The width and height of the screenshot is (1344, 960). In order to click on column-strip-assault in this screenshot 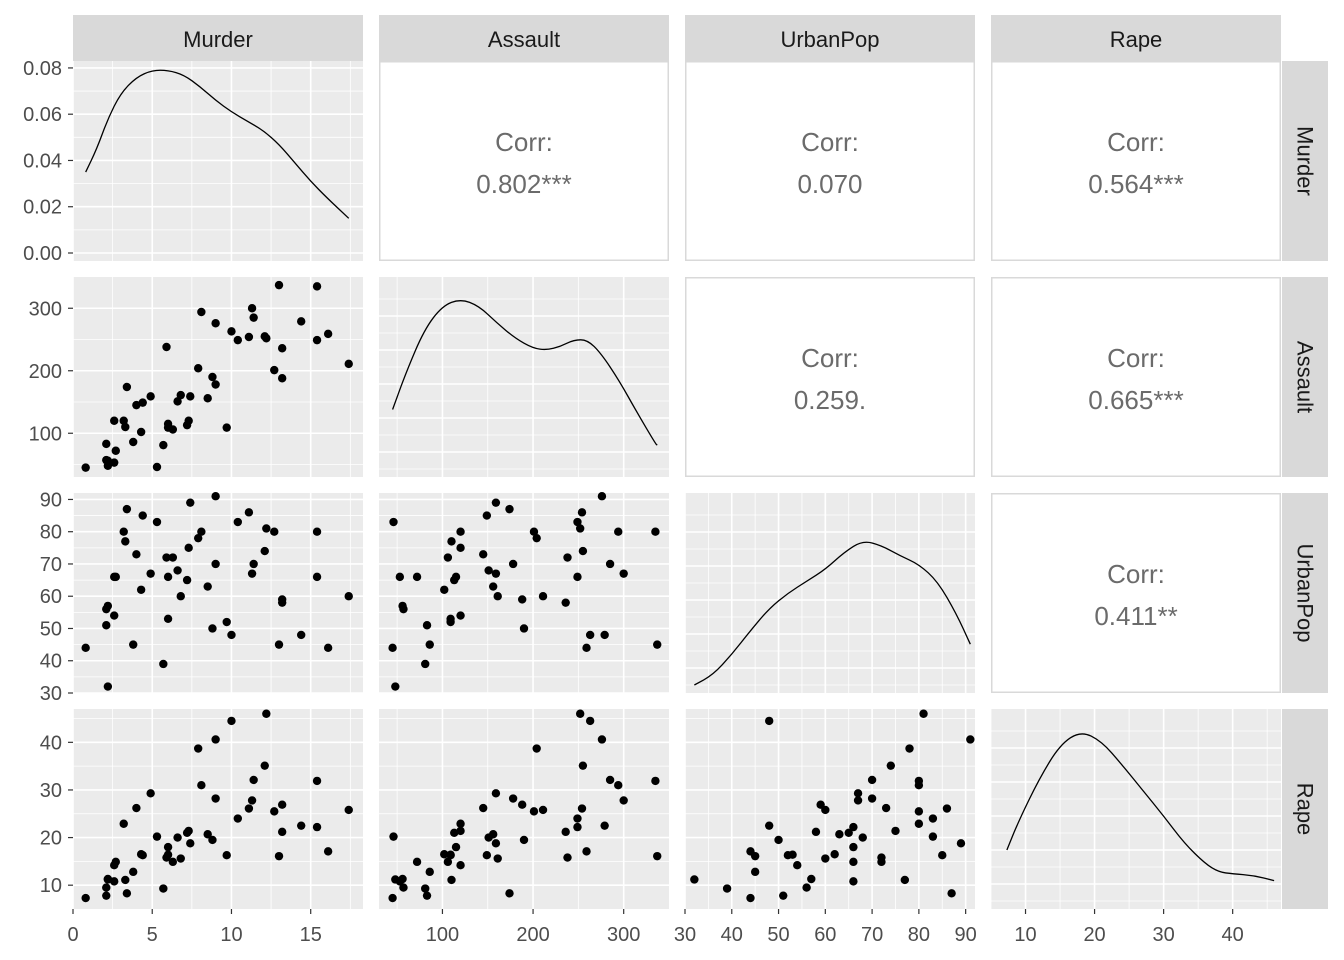, I will do `click(524, 38)`.